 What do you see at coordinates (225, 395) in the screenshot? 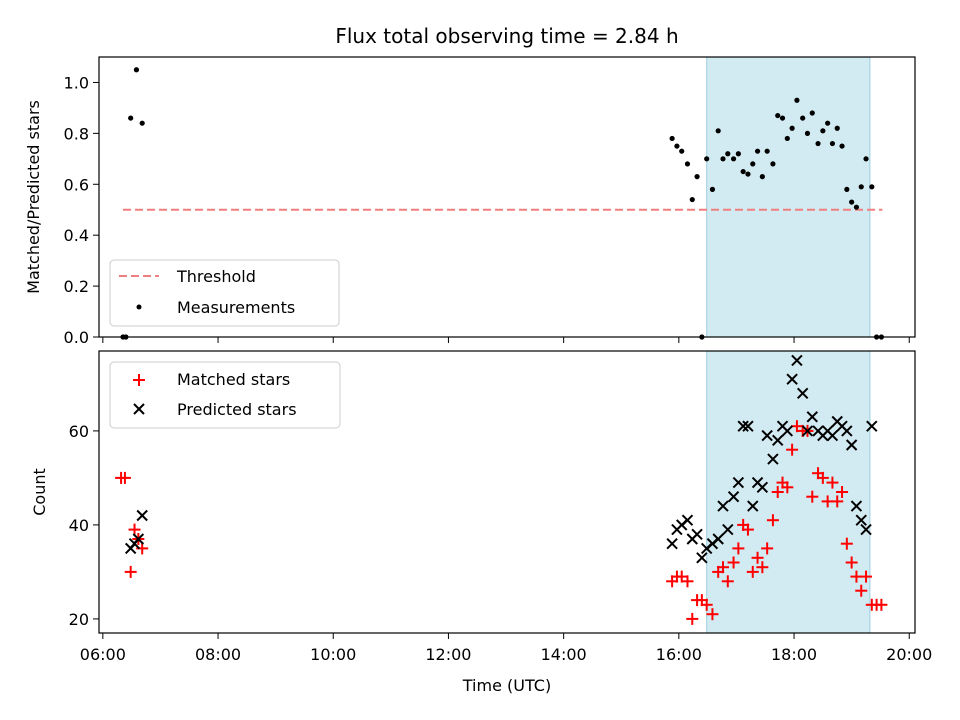
I see `bottom-legend: Matched stars Predicted stars` at bounding box center [225, 395].